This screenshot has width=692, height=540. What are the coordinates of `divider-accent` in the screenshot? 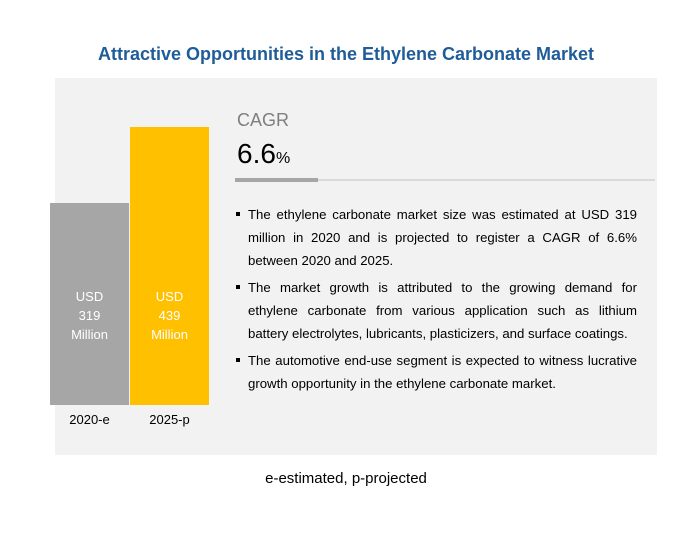 It's located at (276, 180).